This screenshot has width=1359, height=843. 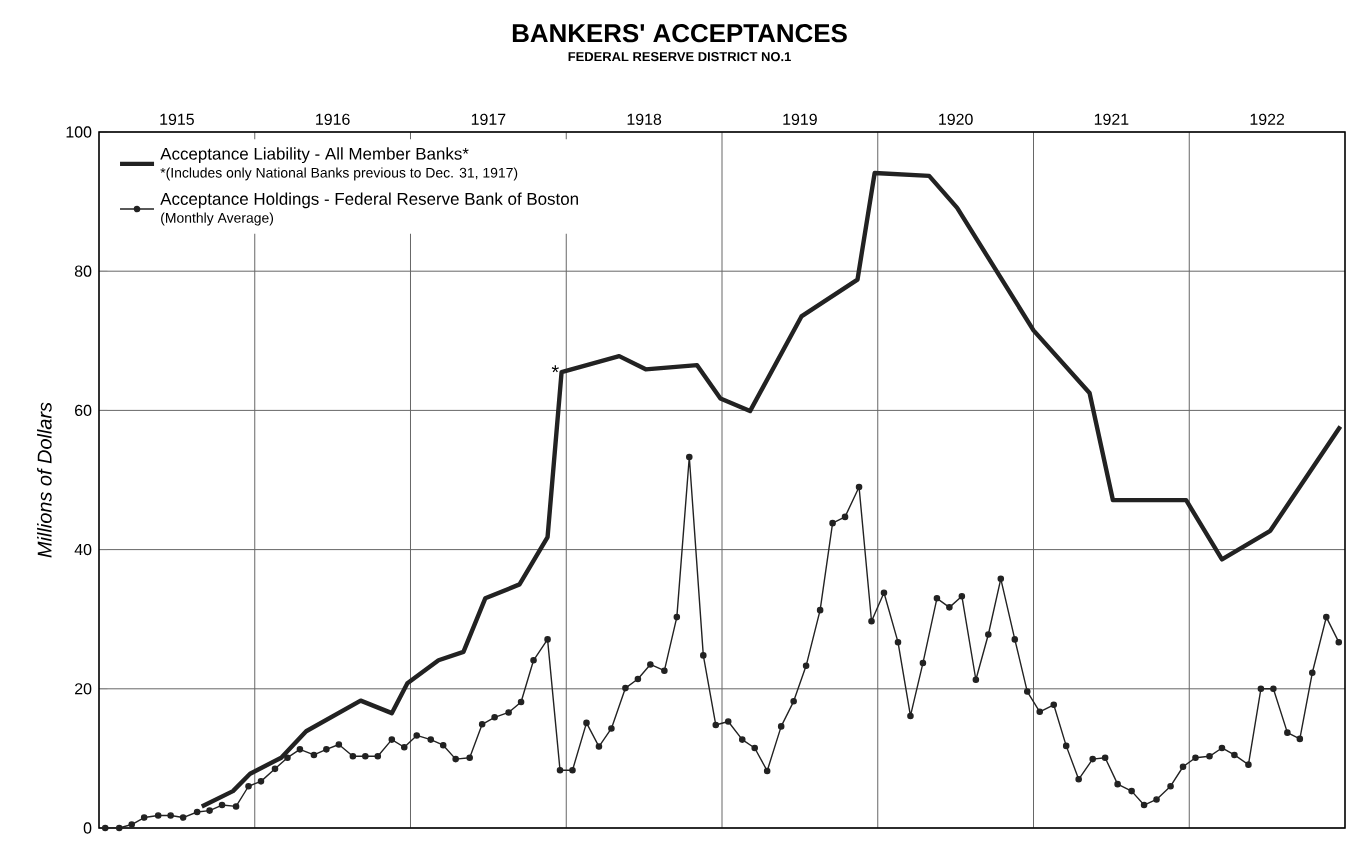 What do you see at coordinates (44, 480) in the screenshot?
I see `y-axis-title: Millions of Dollars` at bounding box center [44, 480].